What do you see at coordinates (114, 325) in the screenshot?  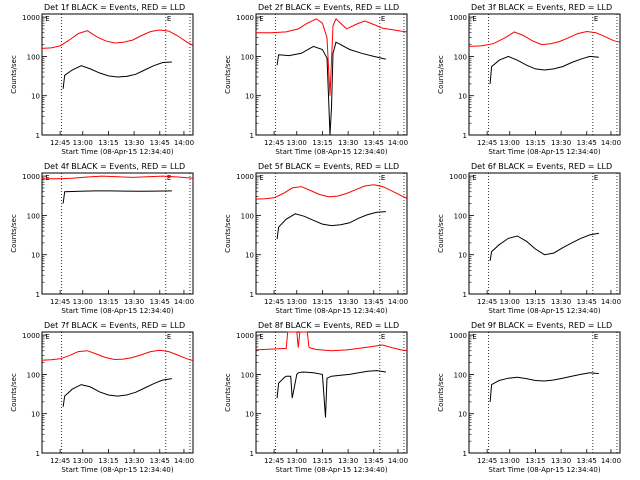 I see `panel-title: Det 7f BLACK = Events, RED = LLD` at bounding box center [114, 325].